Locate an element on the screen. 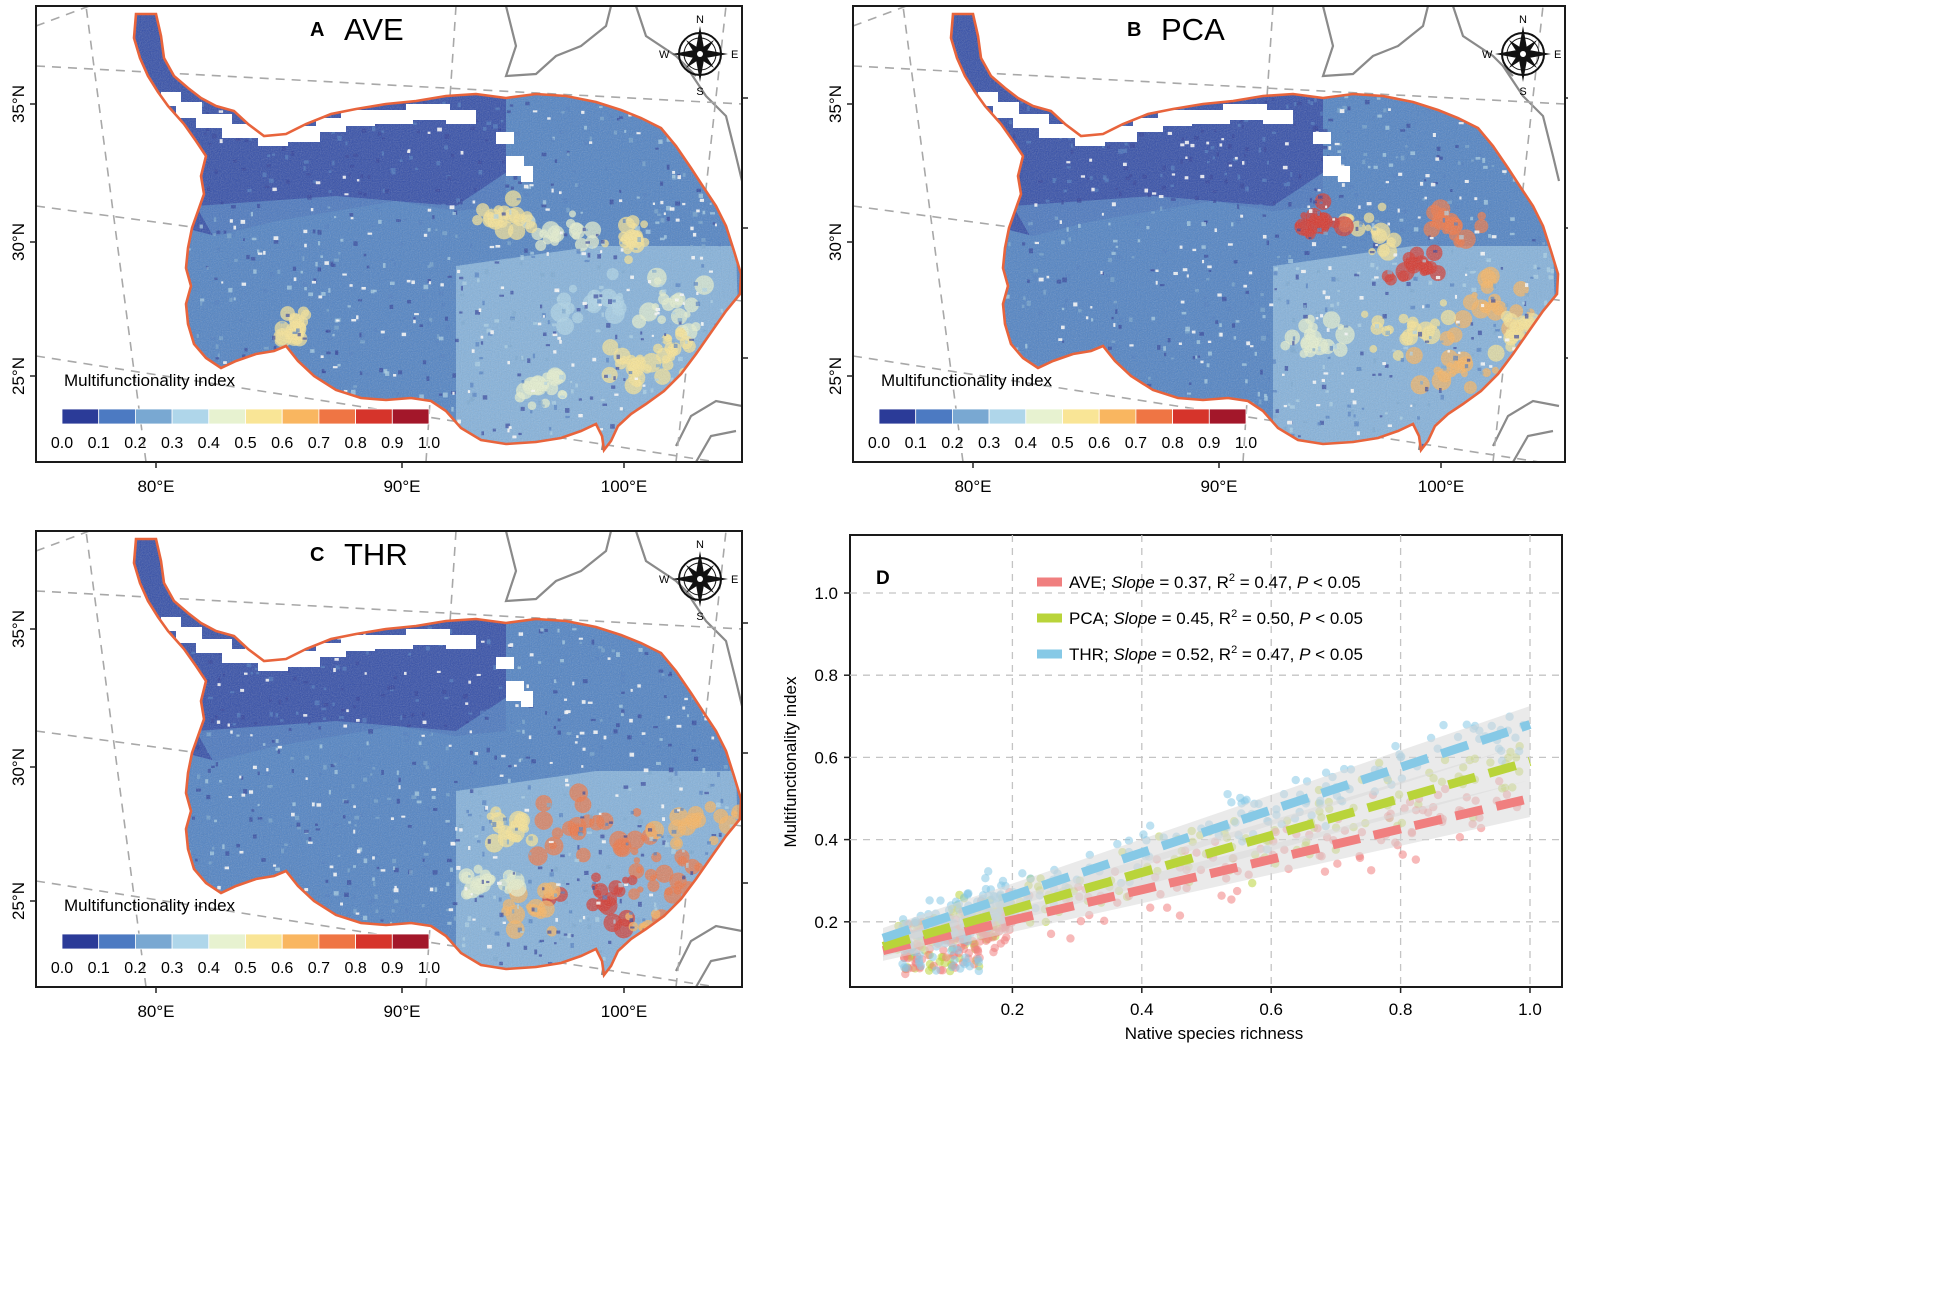 The image size is (1949, 1296). x-tick-label: 0.6 is located at coordinates (1271, 1009).